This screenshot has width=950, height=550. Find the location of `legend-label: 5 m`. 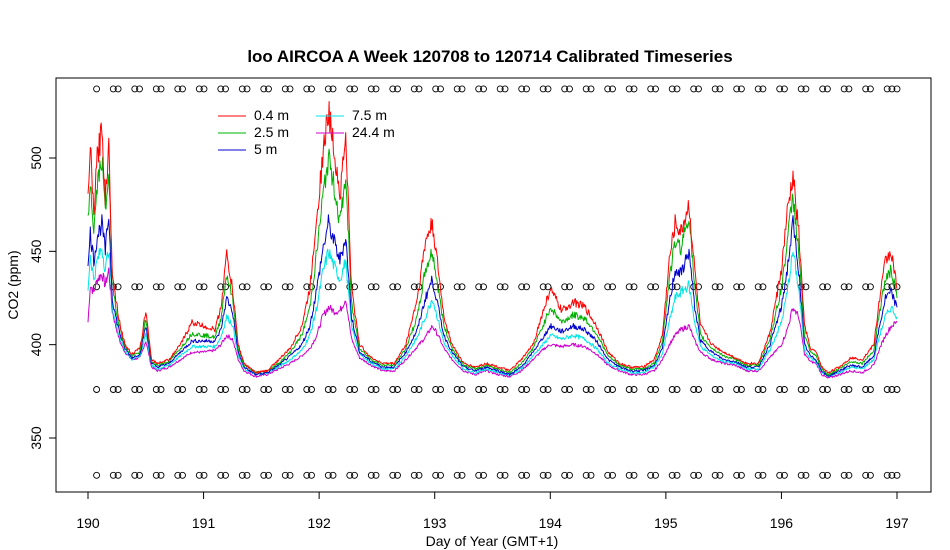

legend-label: 5 m is located at coordinates (265, 149).